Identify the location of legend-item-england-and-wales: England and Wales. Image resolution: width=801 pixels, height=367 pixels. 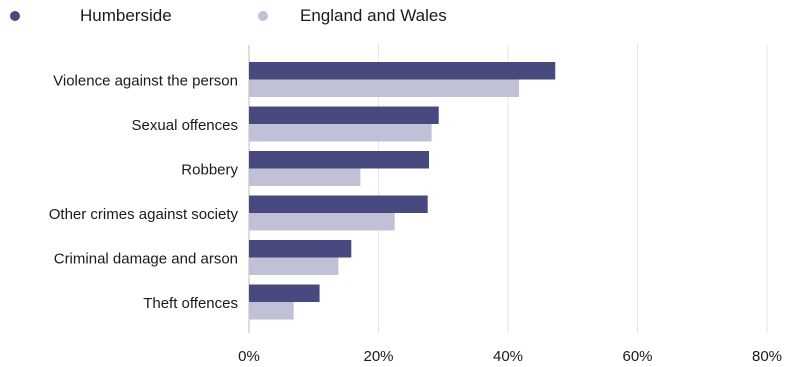
(352, 16).